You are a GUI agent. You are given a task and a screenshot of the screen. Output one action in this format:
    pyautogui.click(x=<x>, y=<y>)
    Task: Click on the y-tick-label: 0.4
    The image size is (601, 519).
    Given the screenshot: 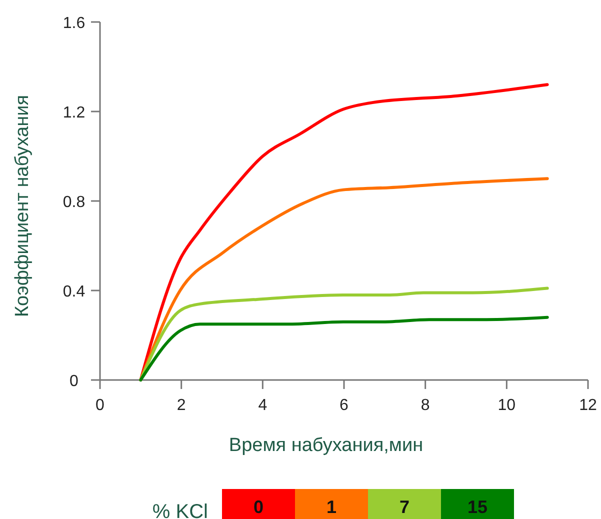 What is the action you would take?
    pyautogui.click(x=74, y=292)
    